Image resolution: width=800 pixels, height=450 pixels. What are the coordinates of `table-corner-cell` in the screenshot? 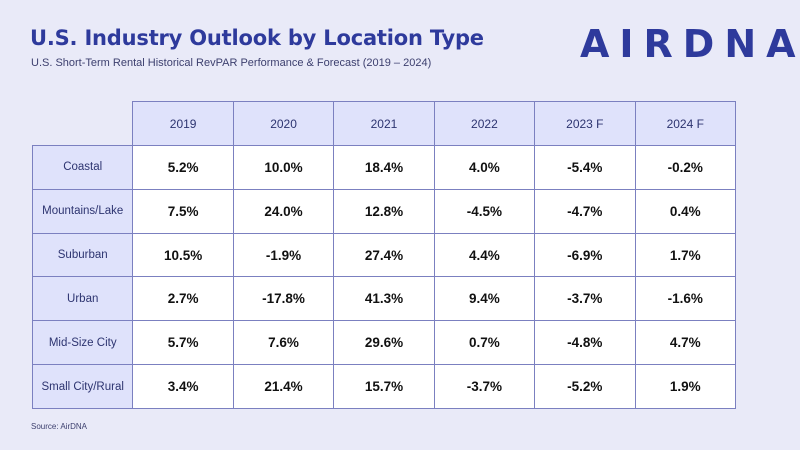 It's located at (83, 123).